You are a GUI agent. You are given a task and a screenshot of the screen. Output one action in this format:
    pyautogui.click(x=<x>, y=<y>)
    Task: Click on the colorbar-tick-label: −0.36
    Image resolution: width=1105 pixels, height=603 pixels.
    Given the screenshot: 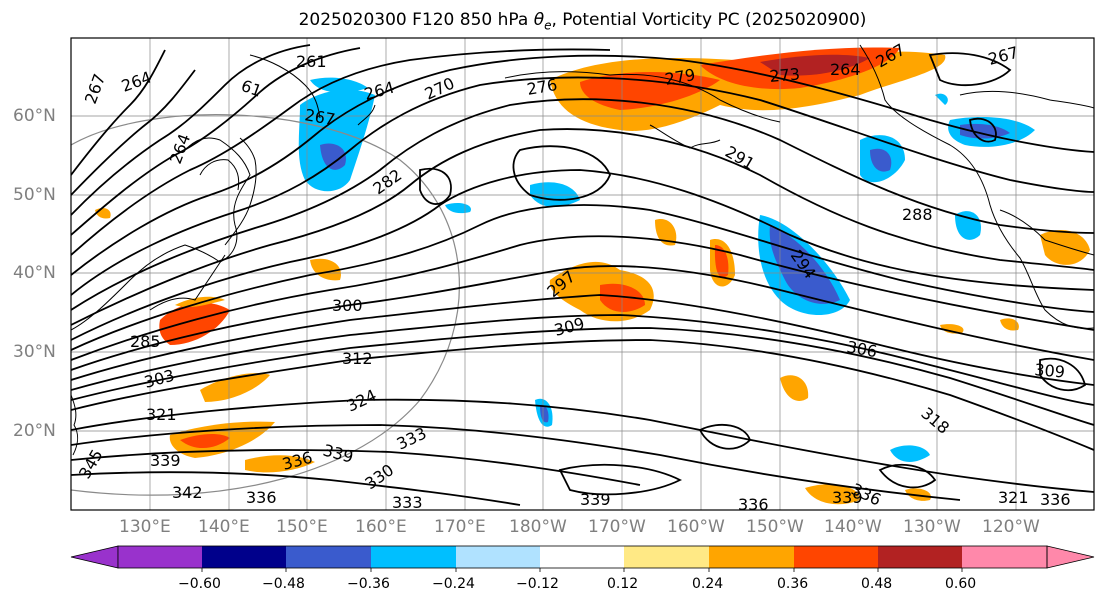 What is the action you would take?
    pyautogui.click(x=368, y=584)
    